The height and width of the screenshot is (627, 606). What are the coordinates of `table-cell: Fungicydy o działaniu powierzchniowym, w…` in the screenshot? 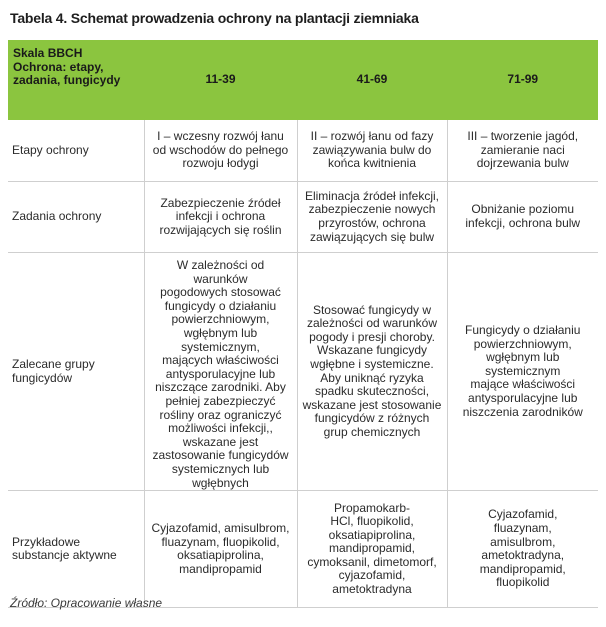 It's located at (522, 371).